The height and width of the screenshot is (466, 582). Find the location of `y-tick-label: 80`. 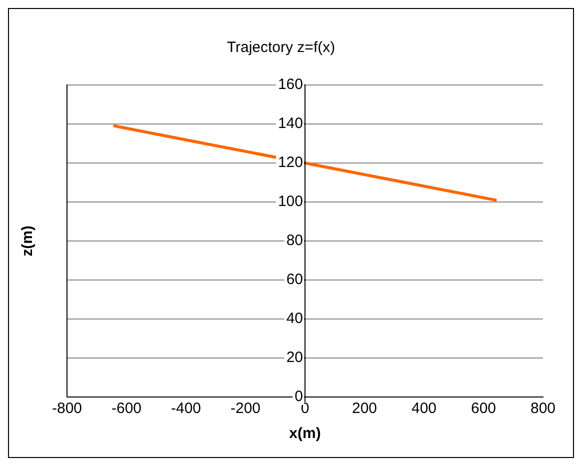

y-tick-label: 80 is located at coordinates (294, 241).